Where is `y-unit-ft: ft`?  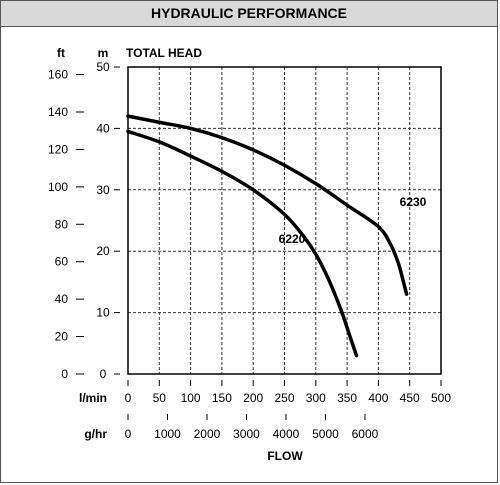
y-unit-ft: ft is located at coordinates (61, 53).